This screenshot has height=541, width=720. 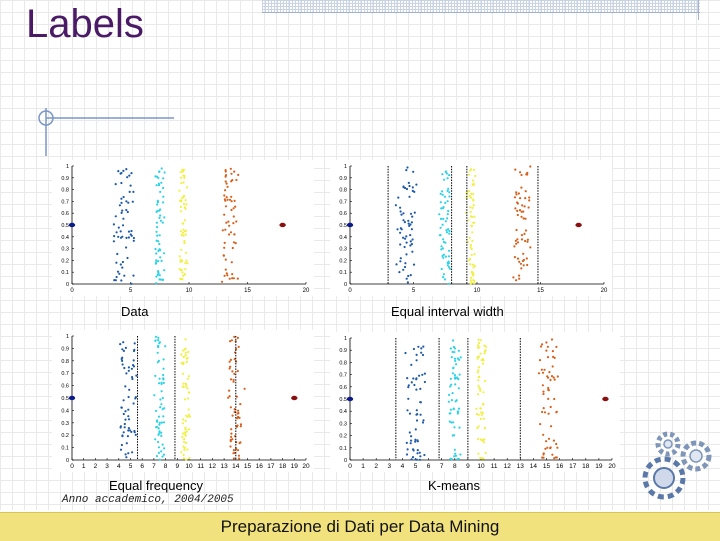 I want to click on x-tick-label: 7, so click(x=154, y=466).